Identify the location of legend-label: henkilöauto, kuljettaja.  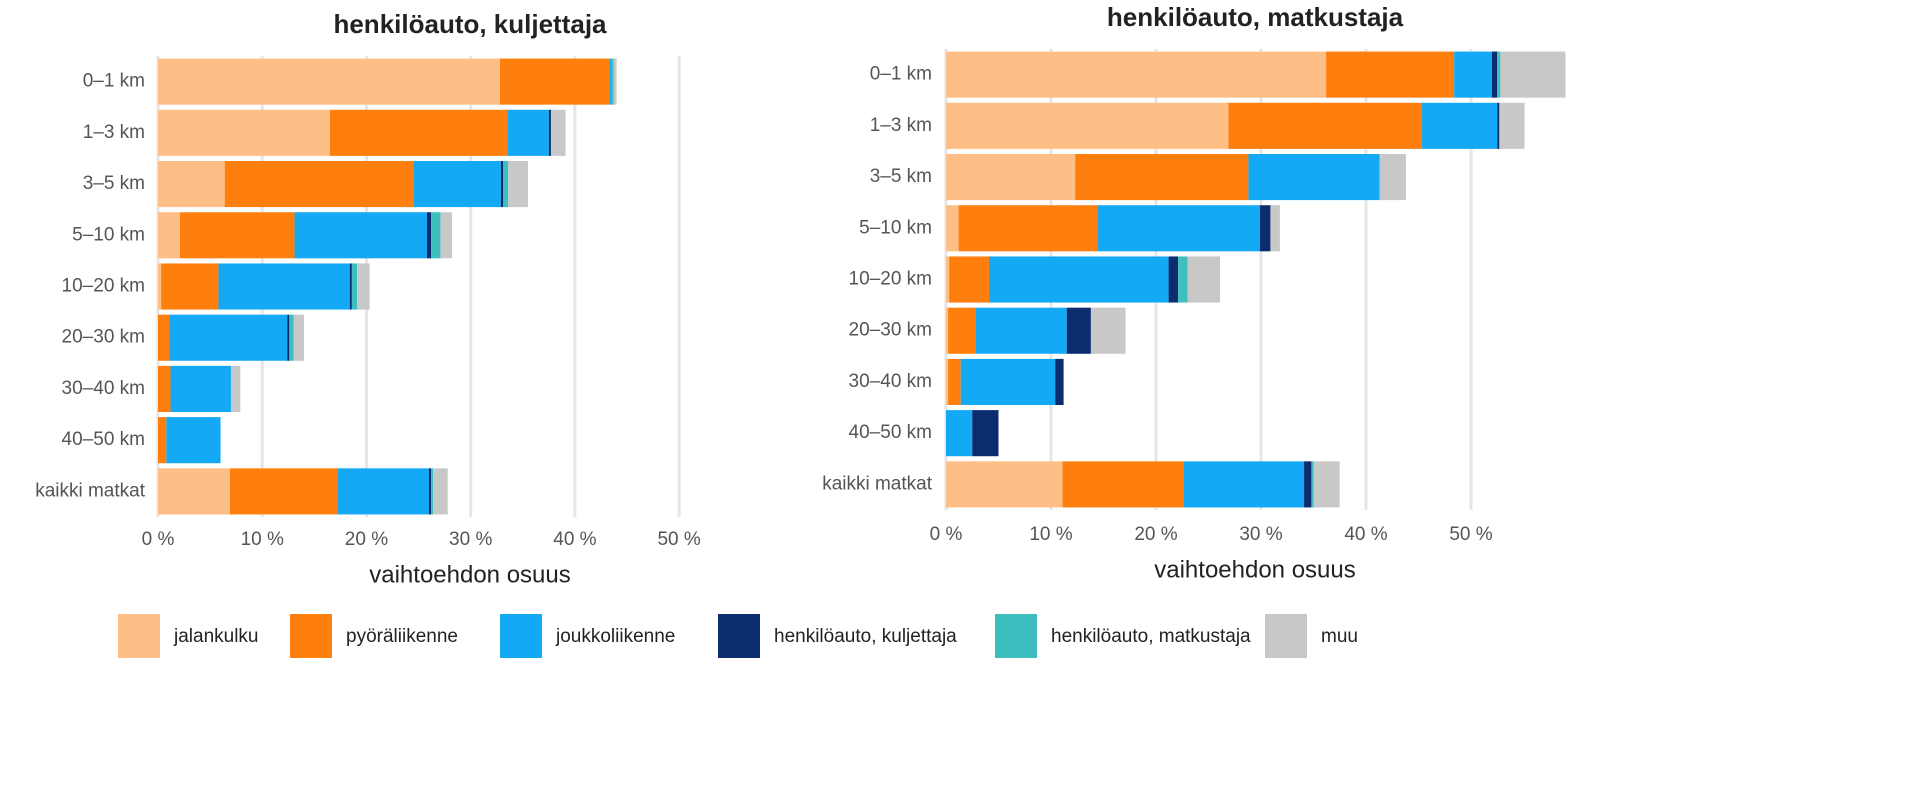
(865, 636).